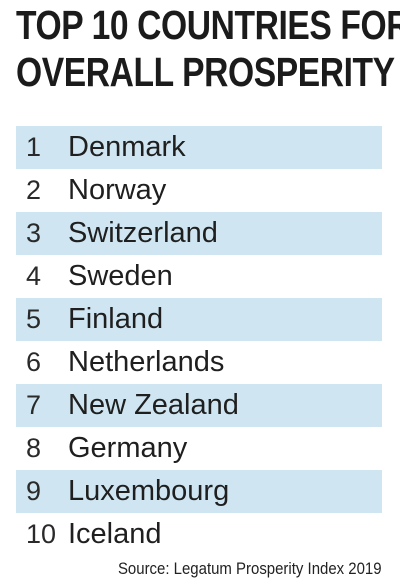 This screenshot has height=586, width=400. I want to click on country-cell: Luxembourg, so click(149, 491).